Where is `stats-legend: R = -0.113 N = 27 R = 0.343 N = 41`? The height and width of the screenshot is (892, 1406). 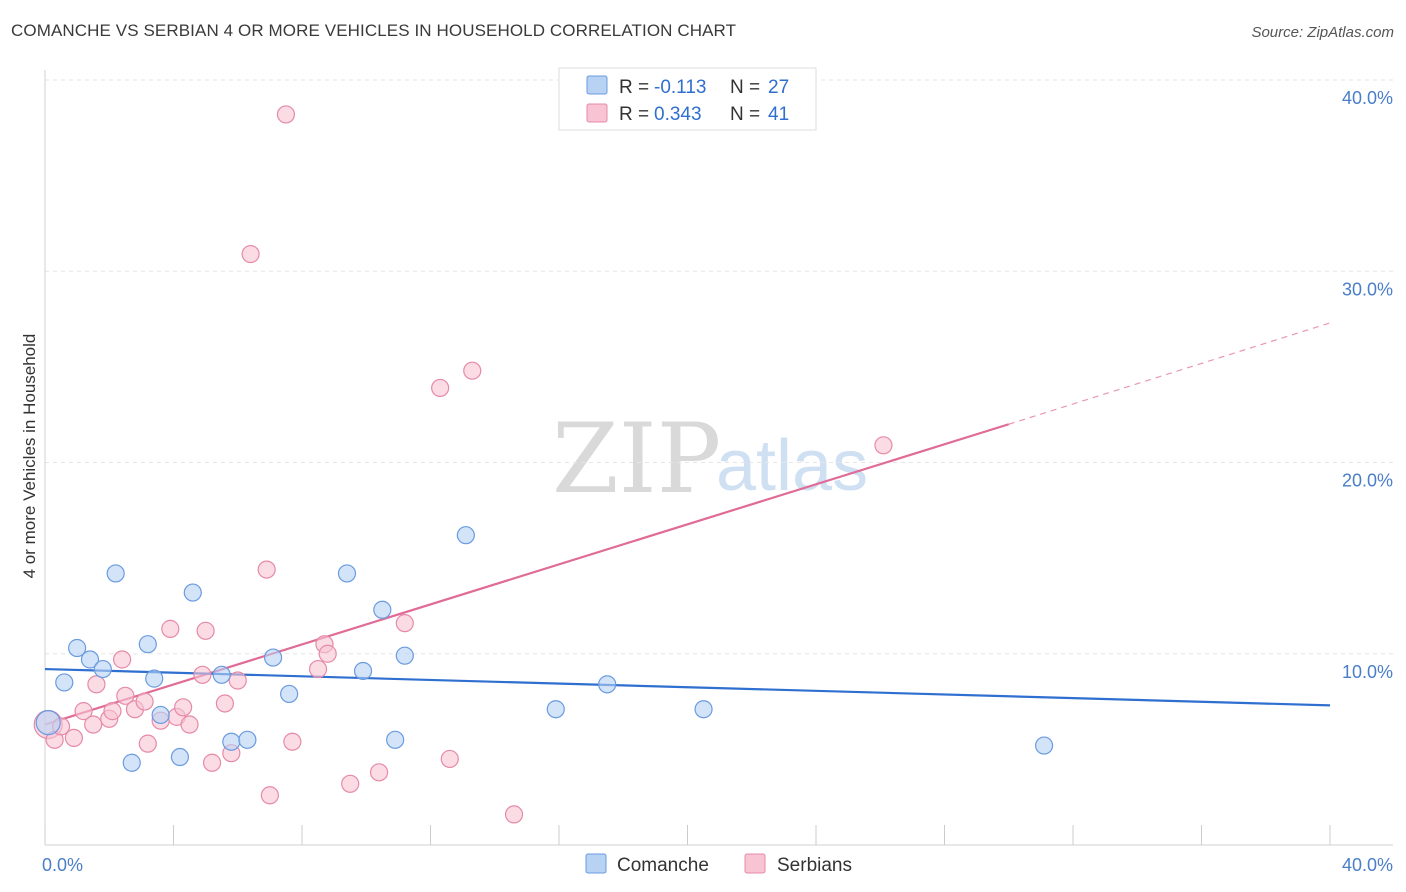
stats-legend: R = -0.113 N = 27 R = 0.343 N = 41 is located at coordinates (687, 99).